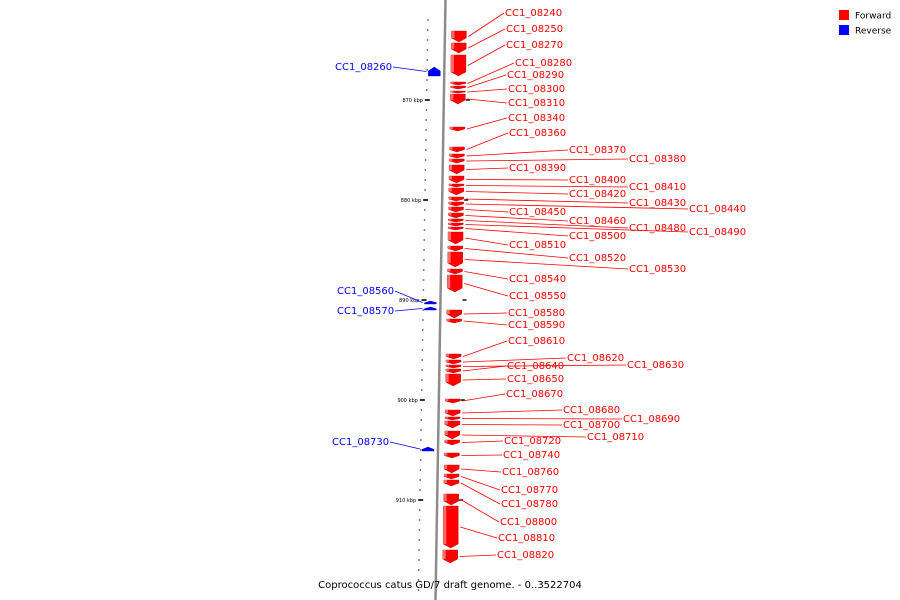 Image resolution: width=900 pixels, height=600 pixels. I want to click on gene-label: CC1_08510, so click(537, 245).